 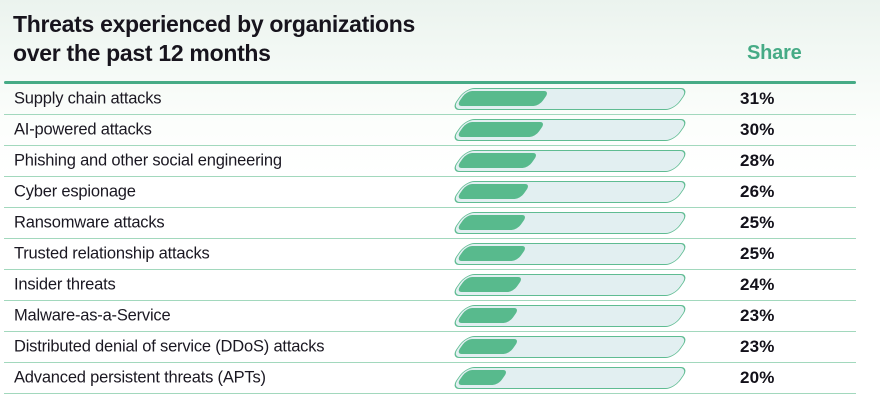 What do you see at coordinates (148, 160) in the screenshot?
I see `threat-label: Phishing and other social engineering` at bounding box center [148, 160].